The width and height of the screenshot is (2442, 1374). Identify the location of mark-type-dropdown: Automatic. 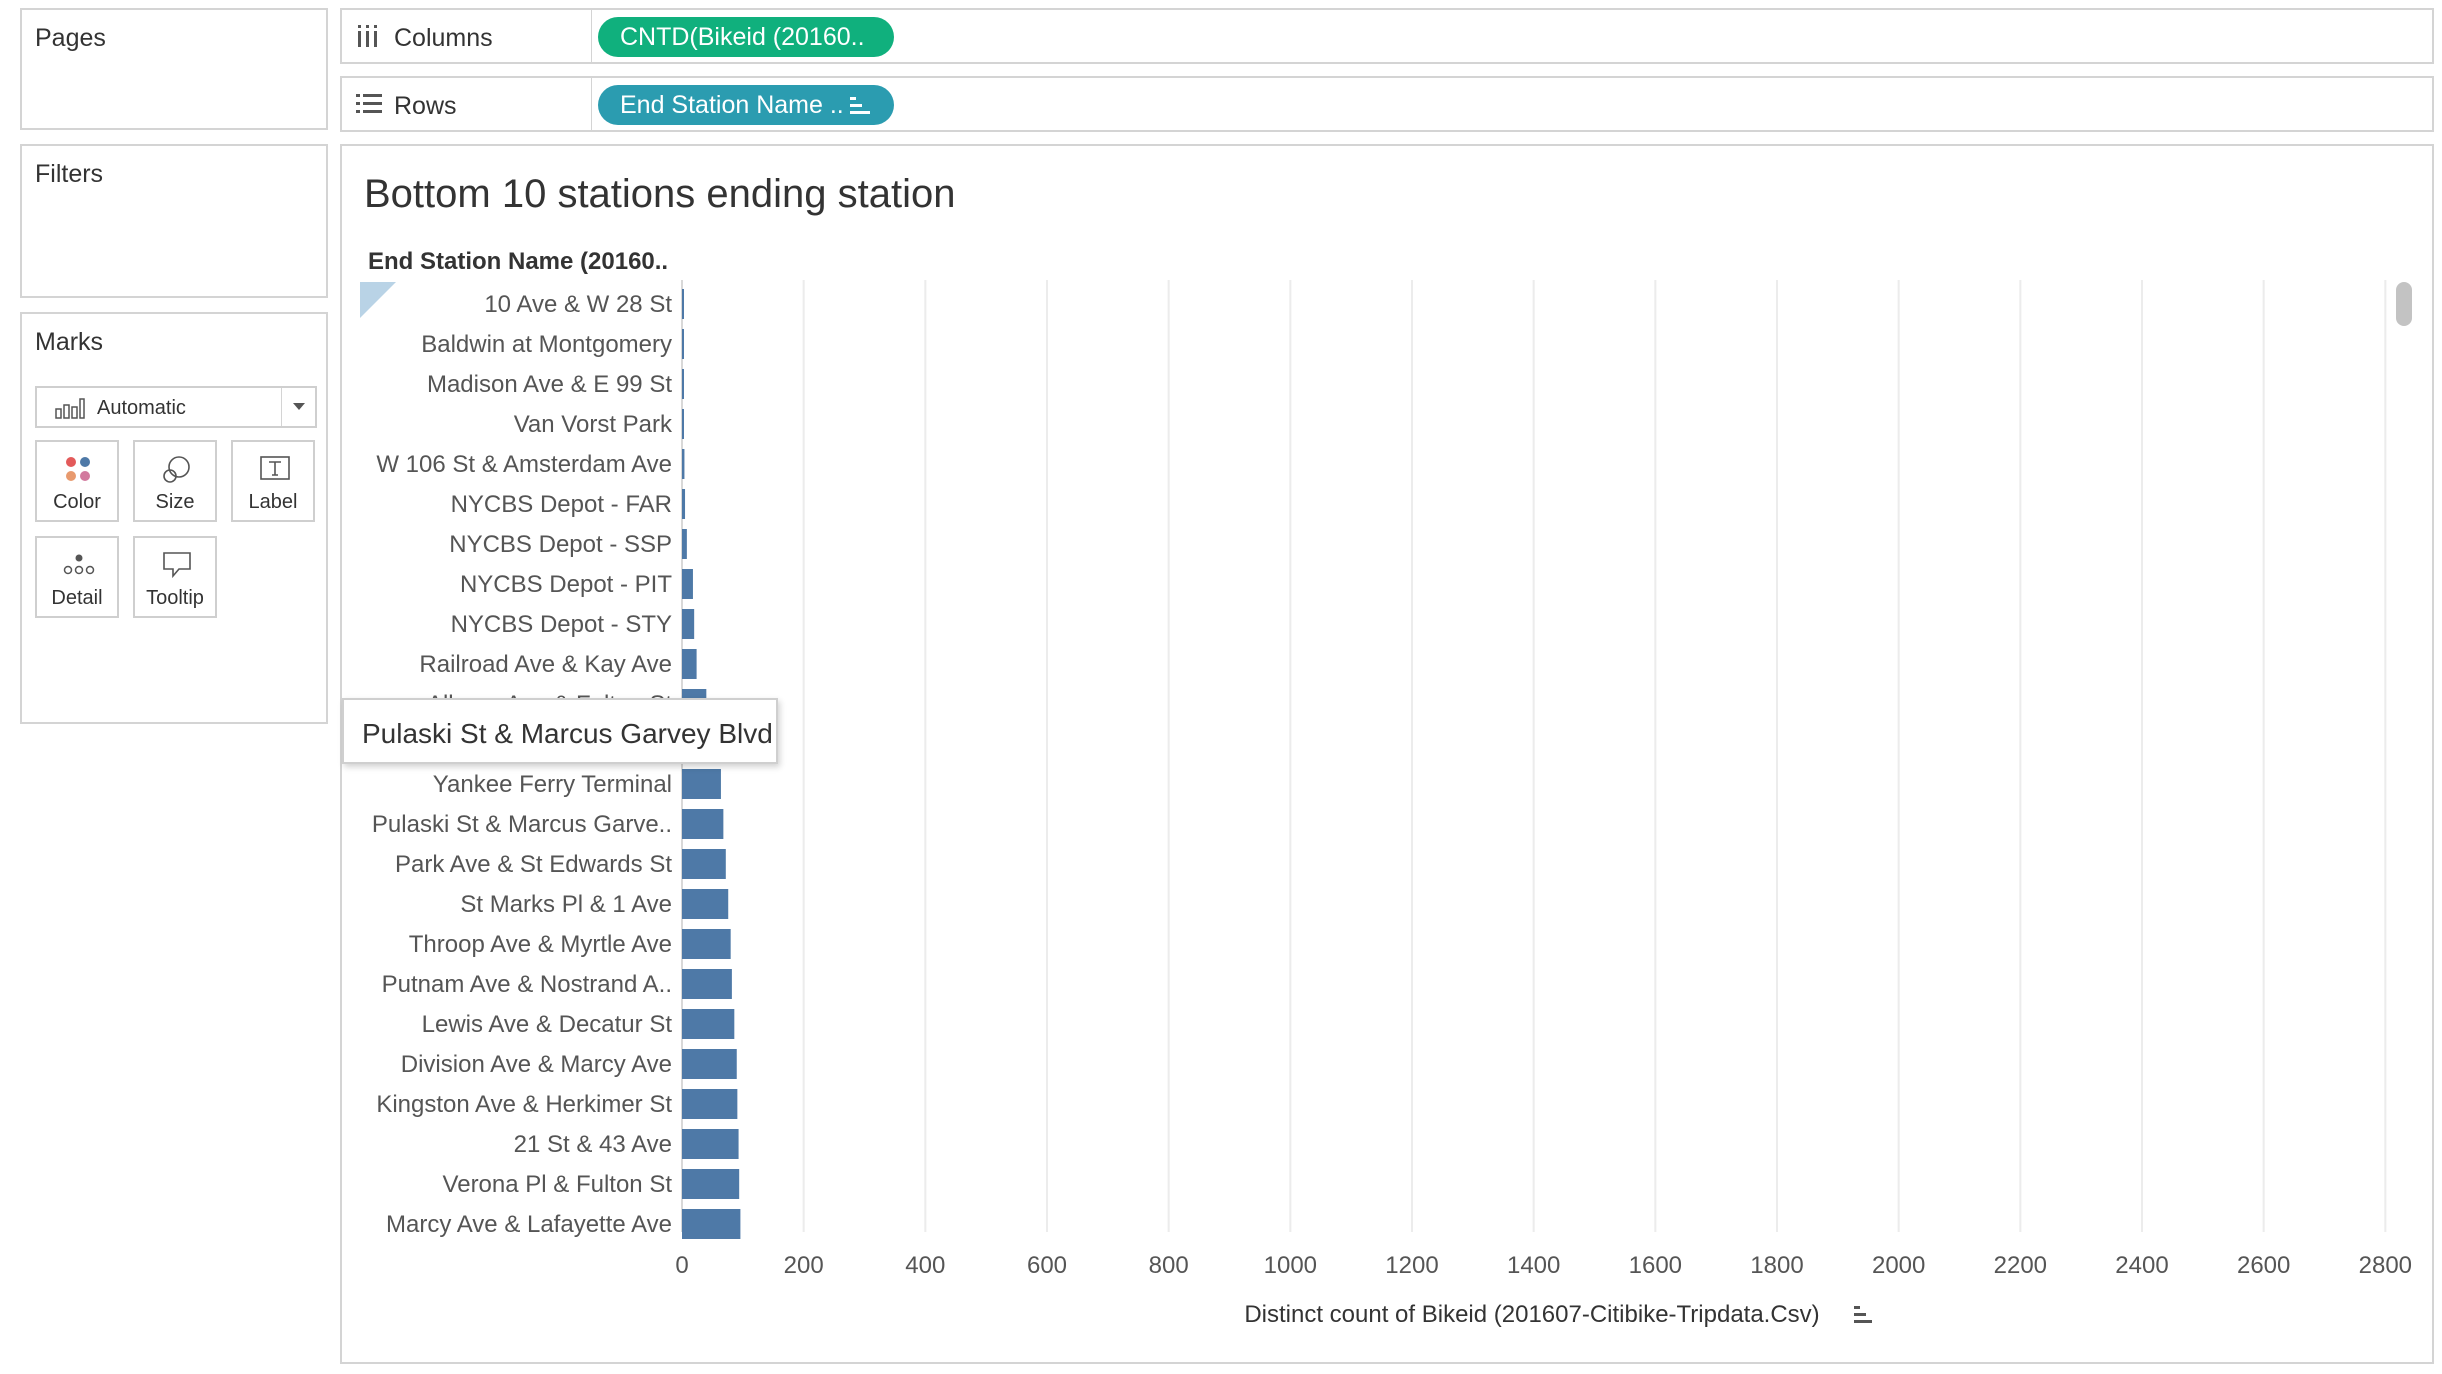
(176, 407).